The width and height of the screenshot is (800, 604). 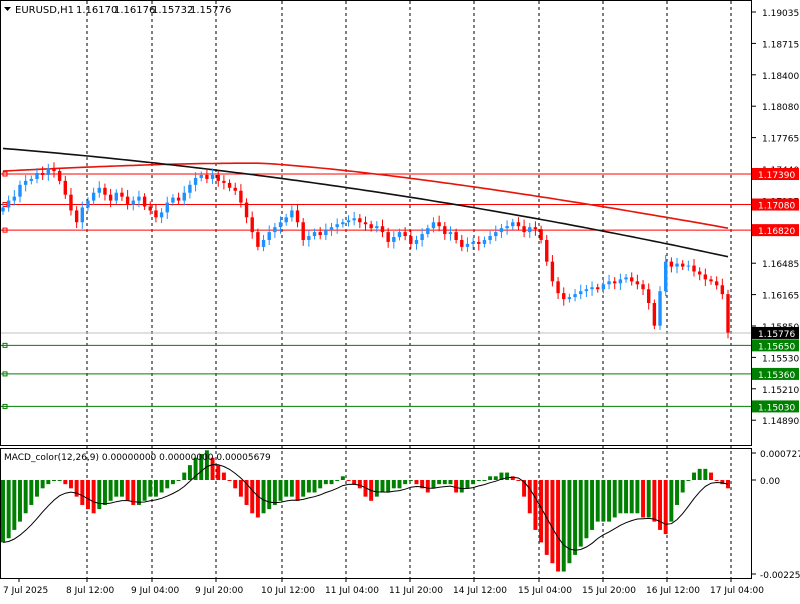 I want to click on collapse-triangle-icon, so click(x=7, y=9).